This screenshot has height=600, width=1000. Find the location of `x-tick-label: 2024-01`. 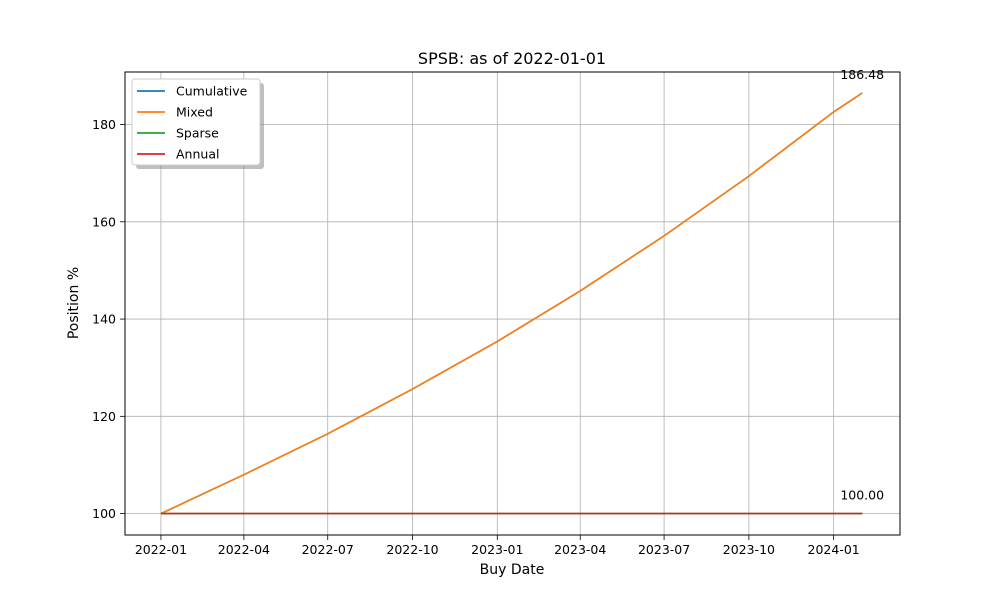

x-tick-label: 2024-01 is located at coordinates (834, 549).